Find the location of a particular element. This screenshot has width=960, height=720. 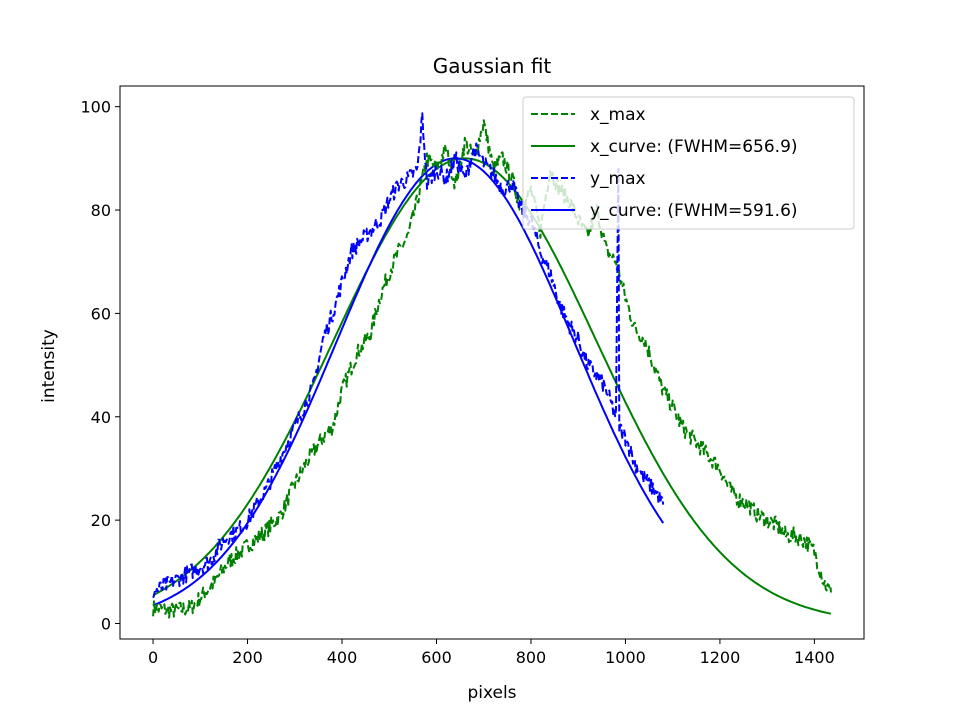

y-tick-label: 100 is located at coordinates (95, 107).